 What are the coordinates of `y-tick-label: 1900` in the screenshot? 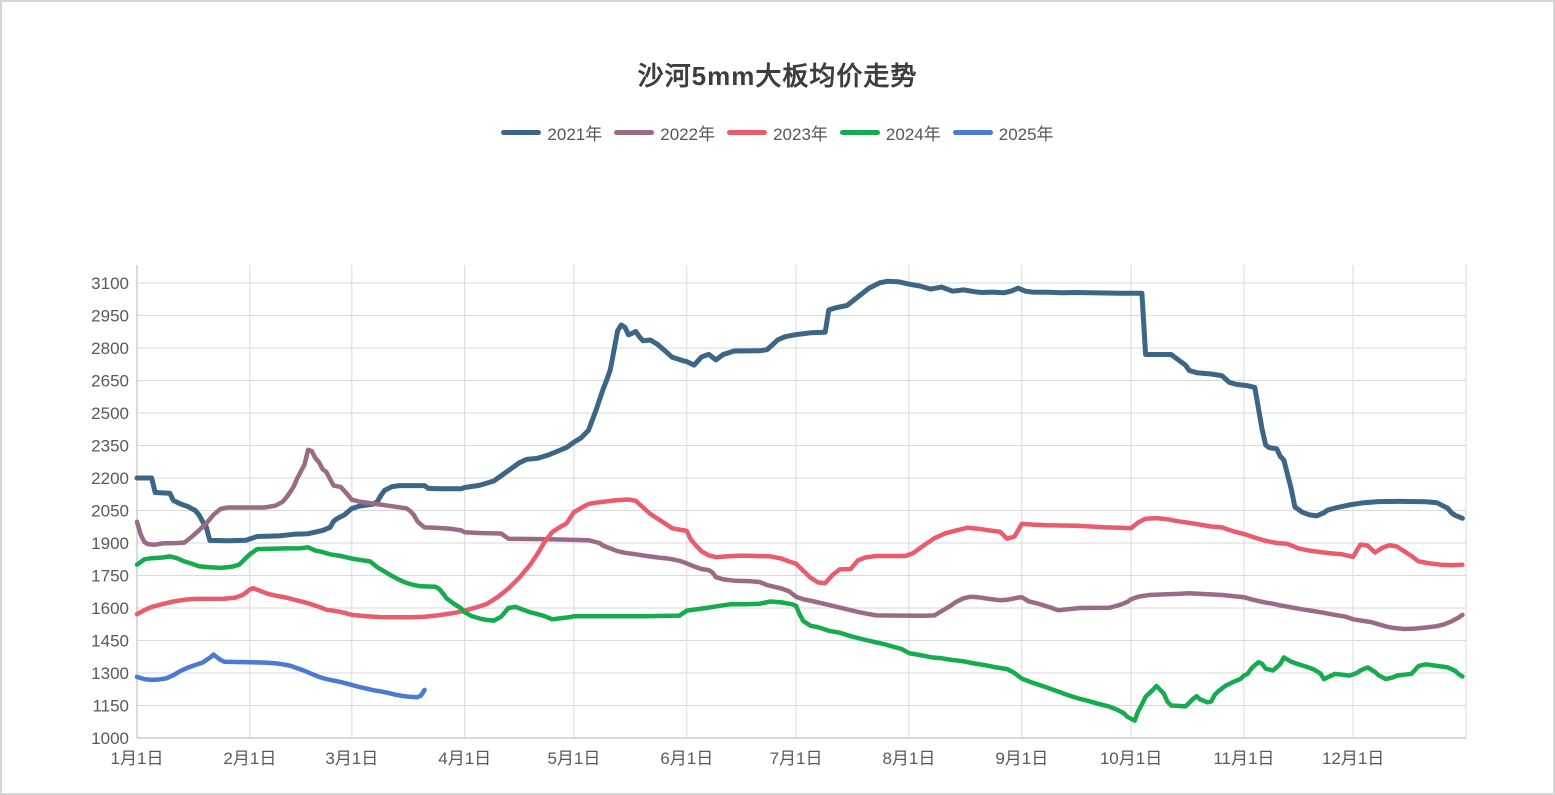 It's located at (110, 543).